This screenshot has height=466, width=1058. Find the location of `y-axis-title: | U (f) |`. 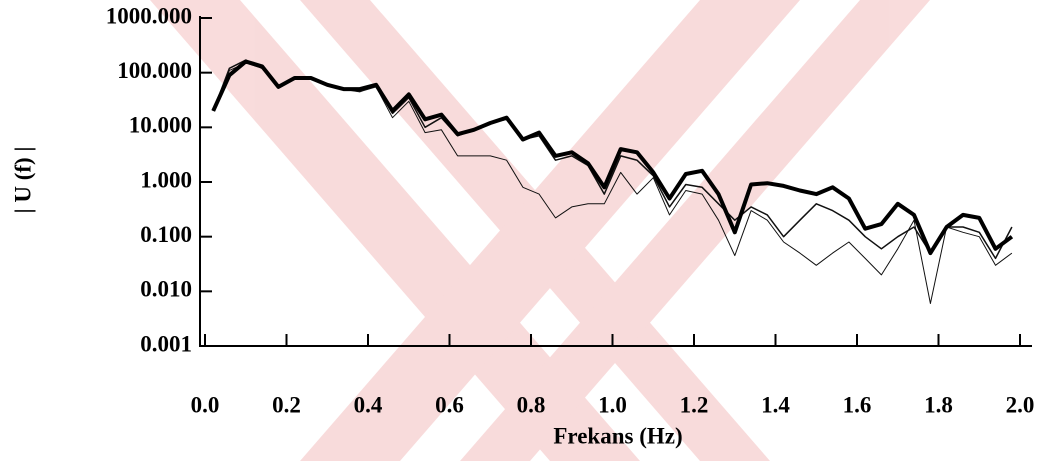

y-axis-title: | U (f) | is located at coordinates (22, 180).